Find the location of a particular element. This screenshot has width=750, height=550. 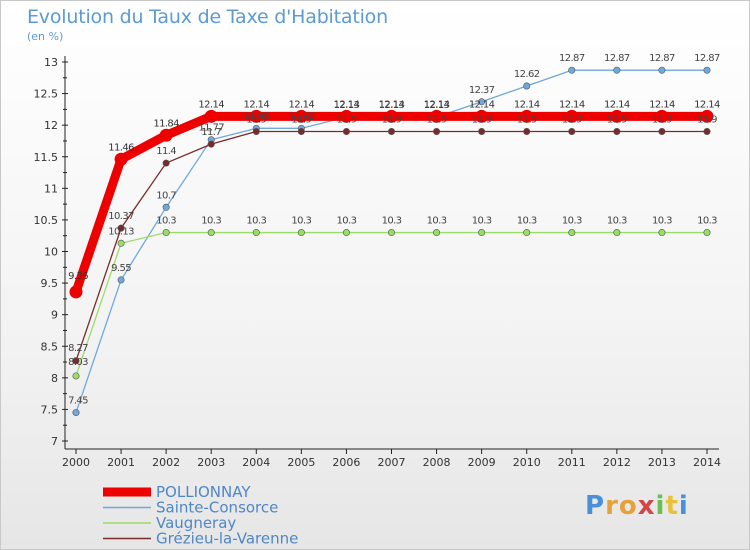

data-label: 11.77 is located at coordinates (211, 128).